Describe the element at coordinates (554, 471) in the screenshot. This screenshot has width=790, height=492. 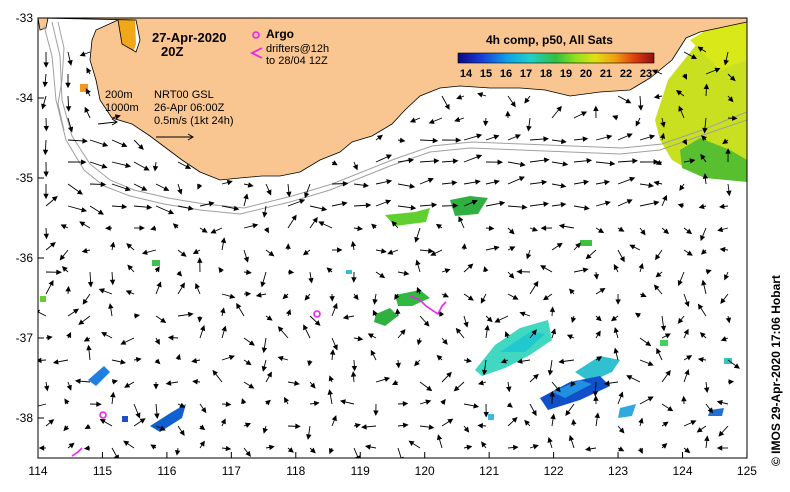
I see `x-tick-label: 122` at that location.